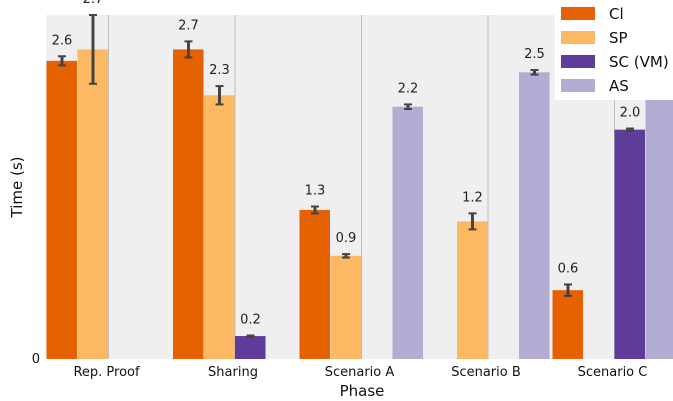 The height and width of the screenshot is (401, 673). What do you see at coordinates (360, 372) in the screenshot?
I see `x-tick-label-scenario-a: Scenario A` at bounding box center [360, 372].